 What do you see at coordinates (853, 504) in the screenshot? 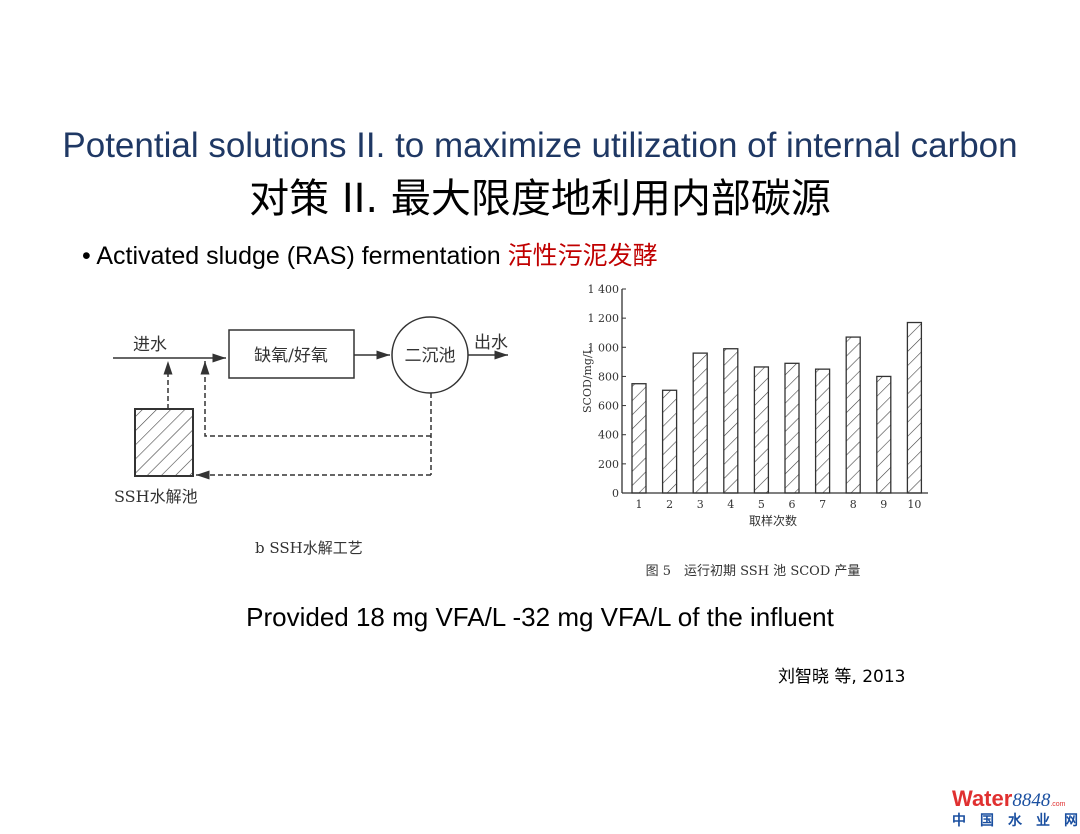
I see `x-tick-label: 8` at bounding box center [853, 504].